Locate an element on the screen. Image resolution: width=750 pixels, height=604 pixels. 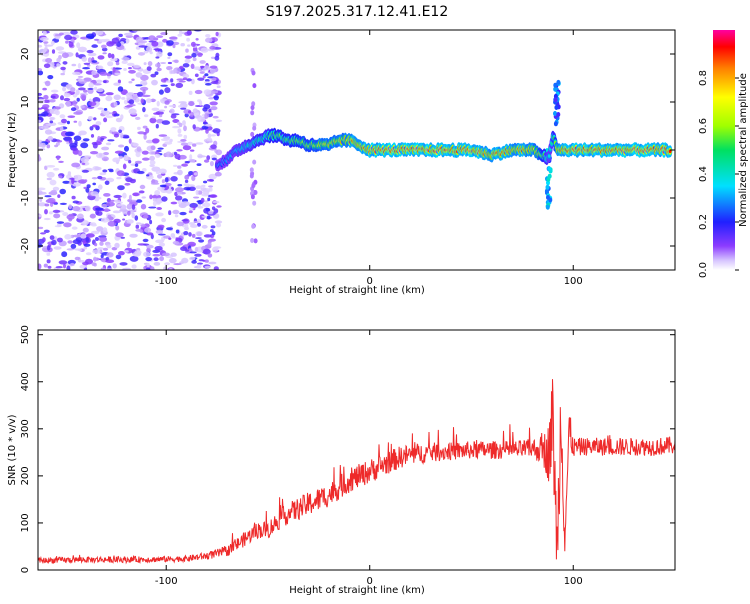
colorbar-label: Normalized spectral amplitude is located at coordinates (743, 150).